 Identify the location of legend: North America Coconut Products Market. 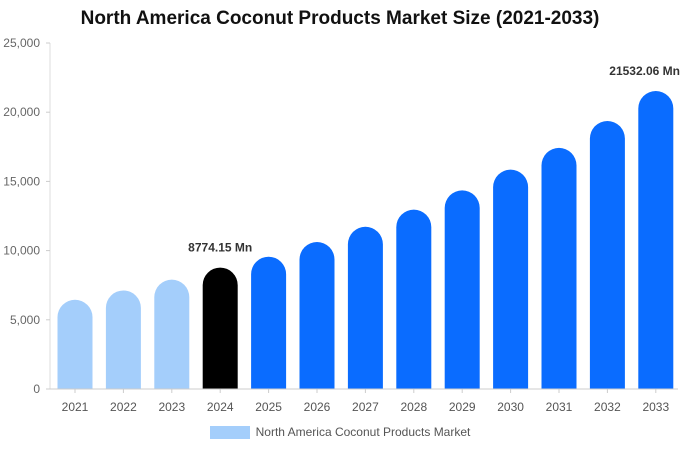
(340, 432).